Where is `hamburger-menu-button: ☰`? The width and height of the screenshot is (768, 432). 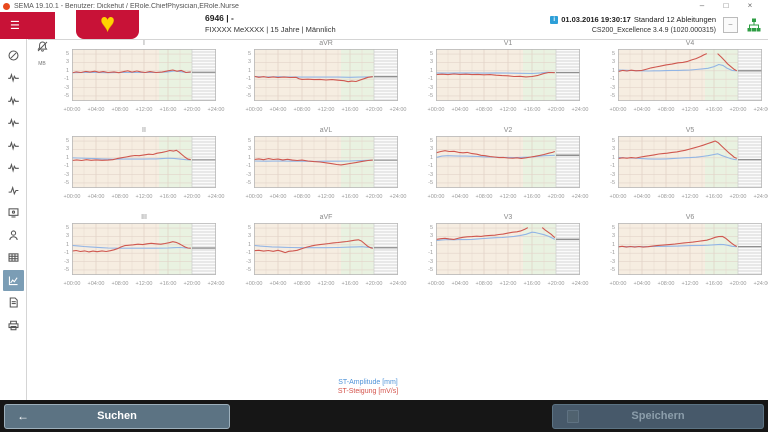
hamburger-menu-button: ☰ is located at coordinates (27, 25).